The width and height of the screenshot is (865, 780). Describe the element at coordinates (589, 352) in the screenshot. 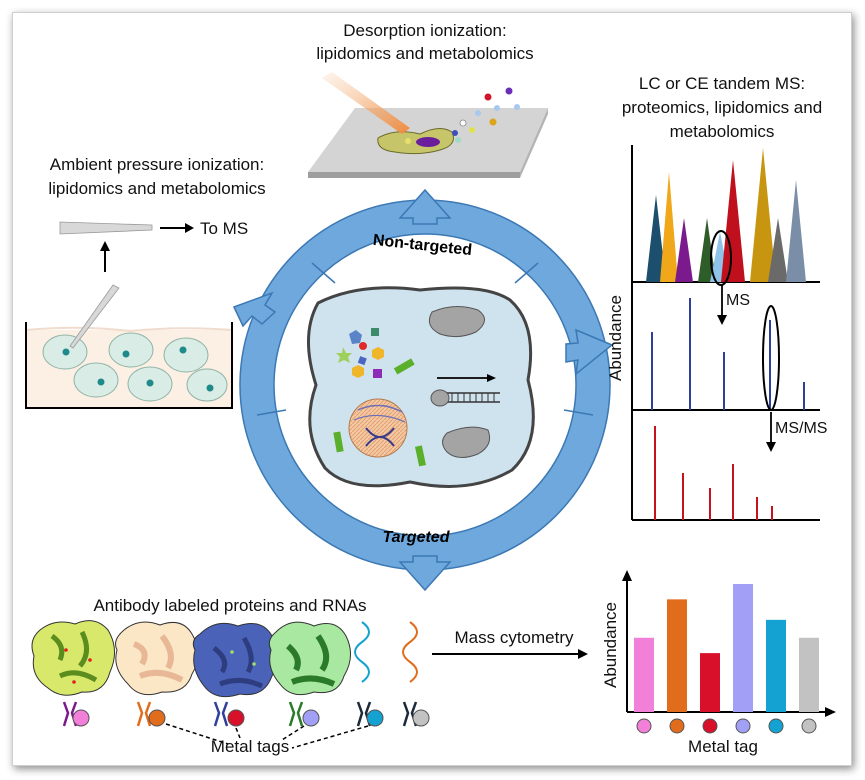

I see `ring-arrow-right` at that location.